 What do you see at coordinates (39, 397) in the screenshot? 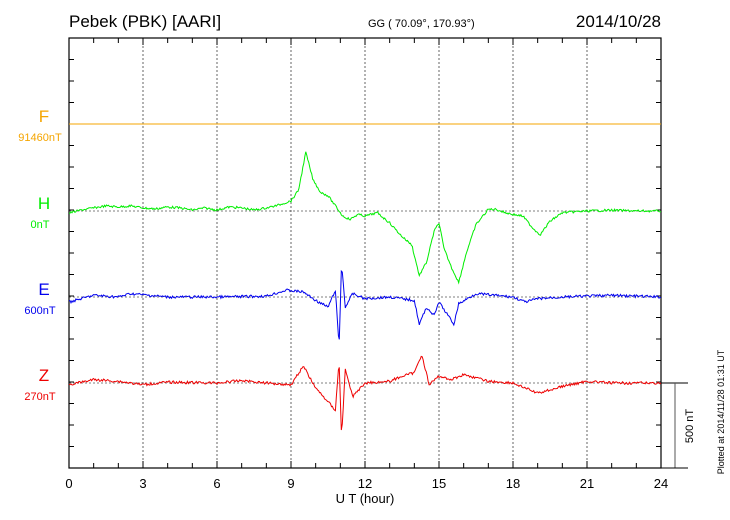
I see `baseline-label-Z: 270nT` at bounding box center [39, 397].